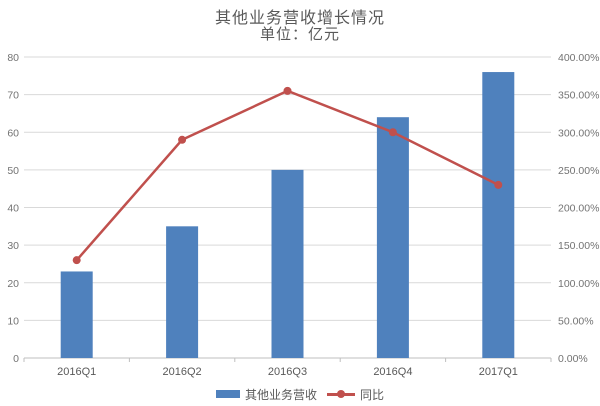 The width and height of the screenshot is (600, 406). I want to click on left-axis-tick-label: 60, so click(13, 133).